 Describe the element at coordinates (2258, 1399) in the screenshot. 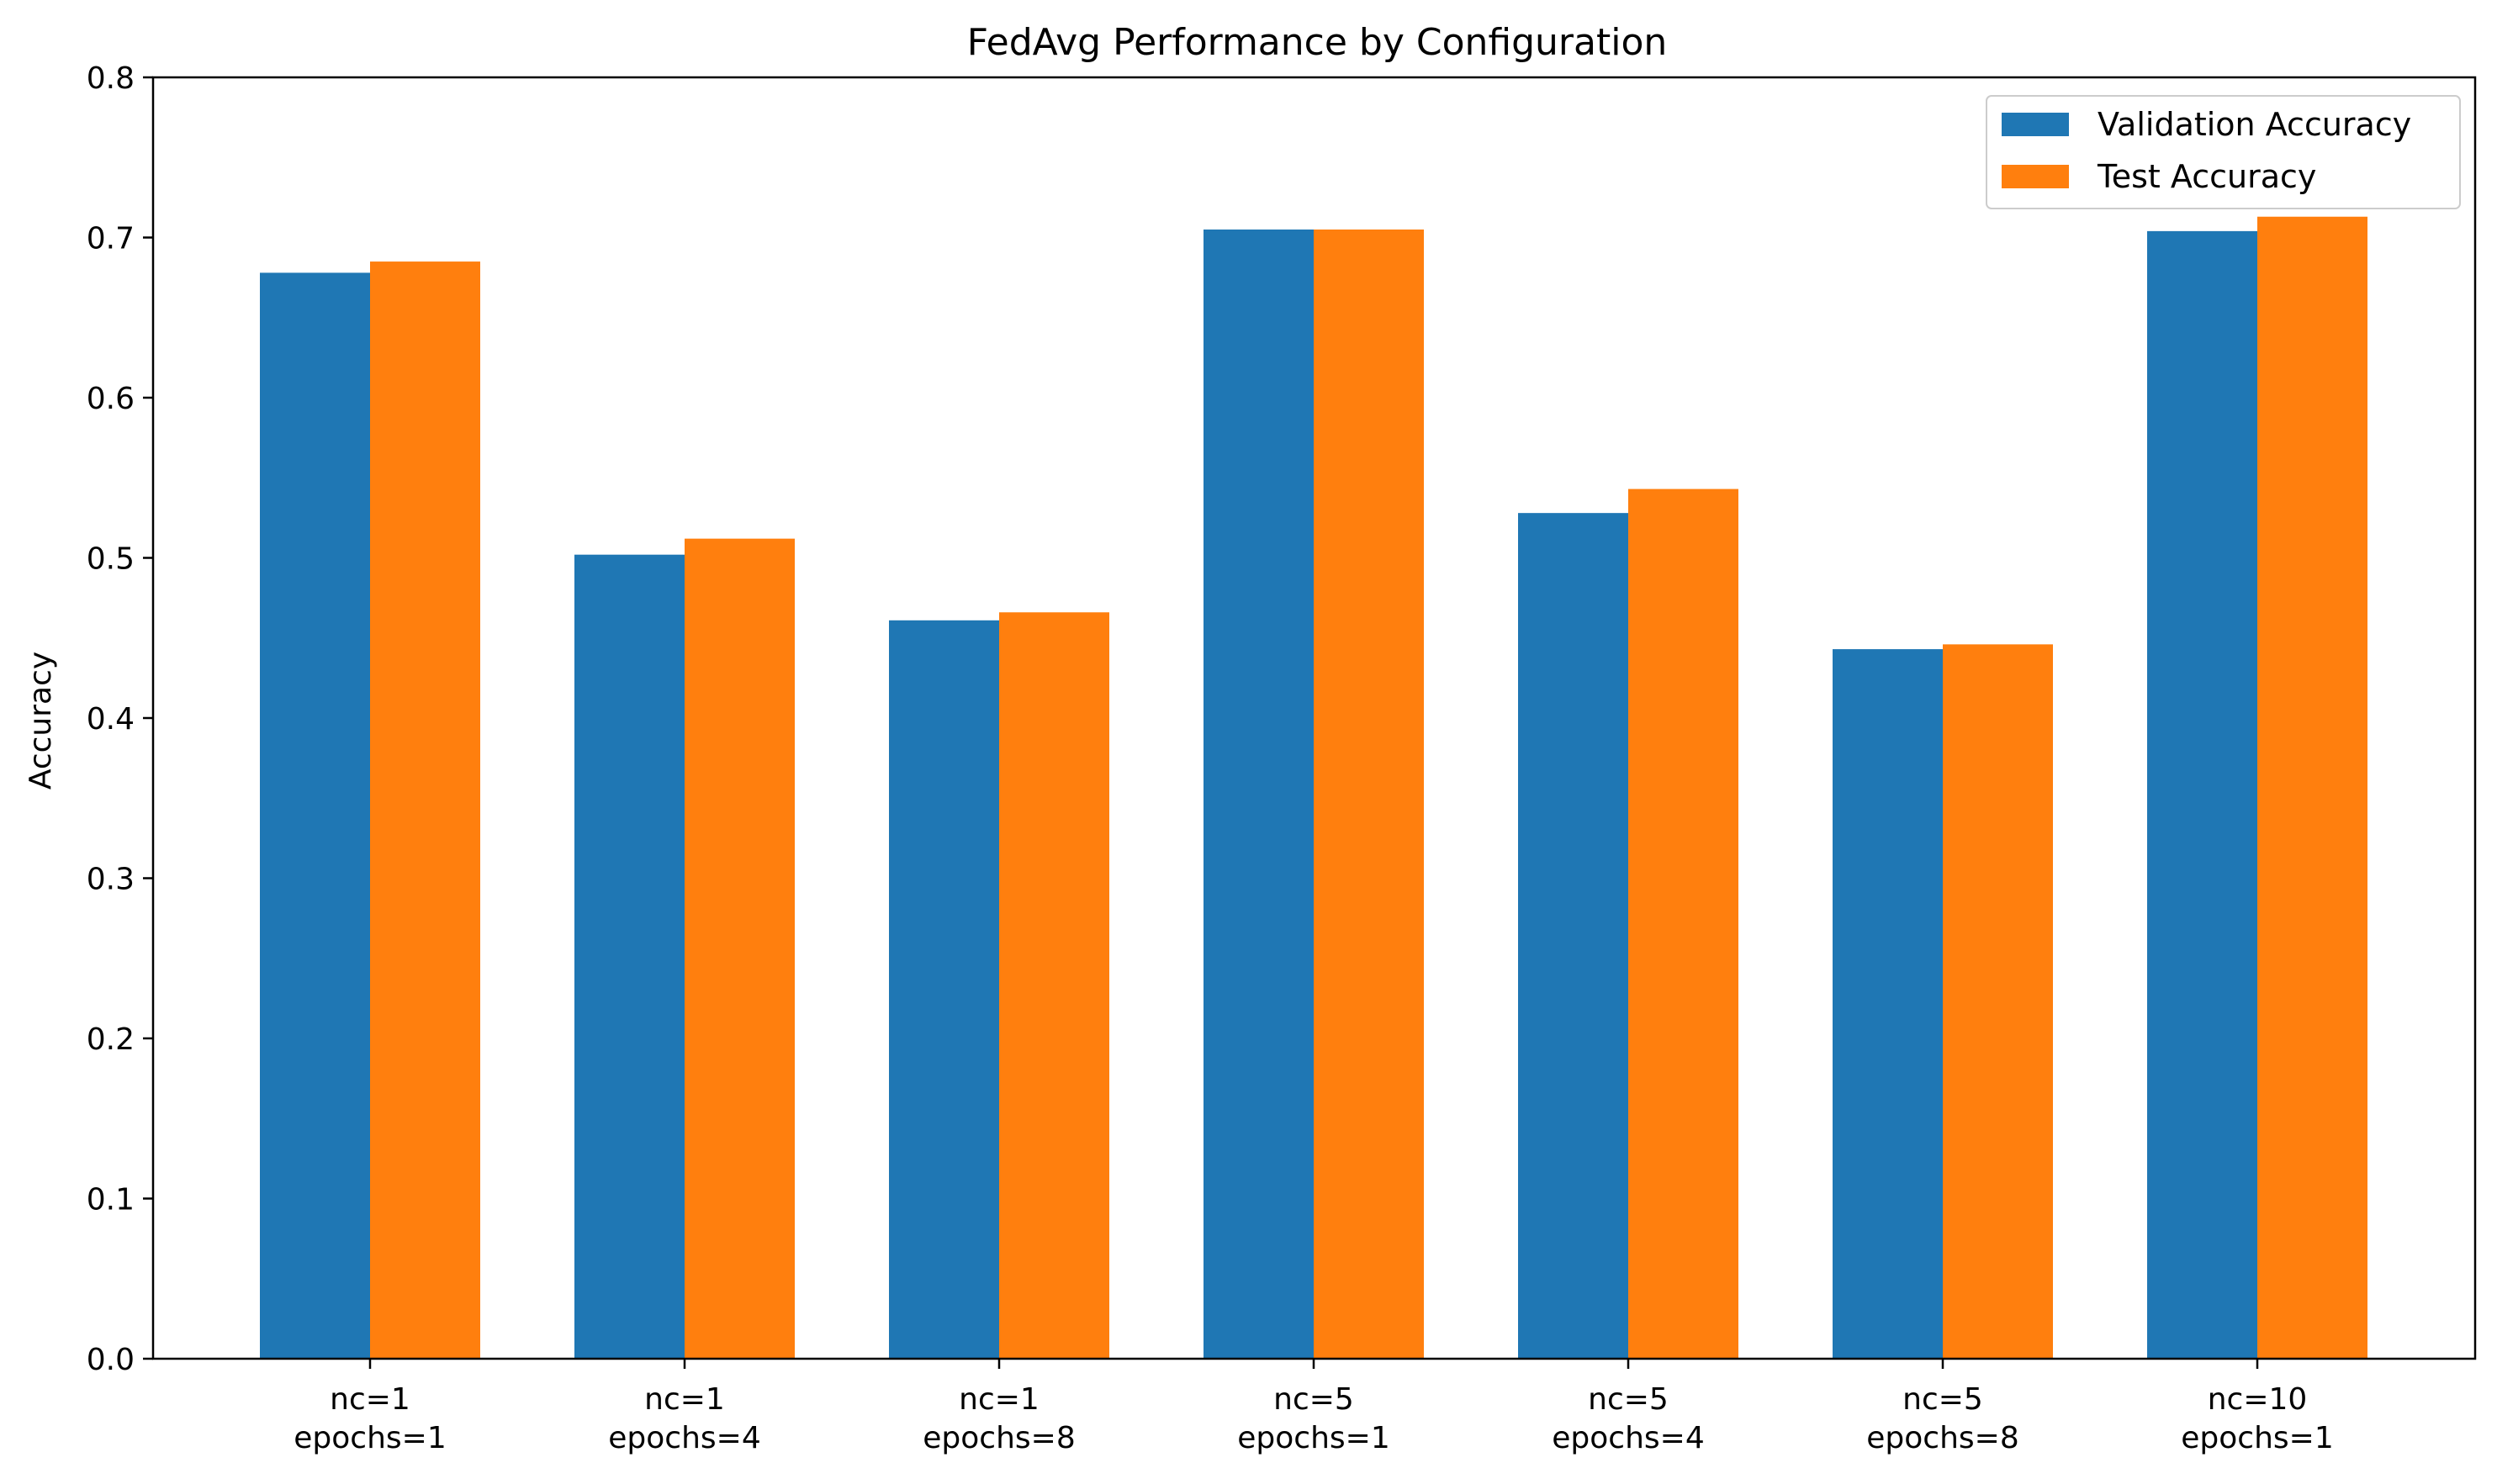

I see `x-tick-label: nc=10` at that location.